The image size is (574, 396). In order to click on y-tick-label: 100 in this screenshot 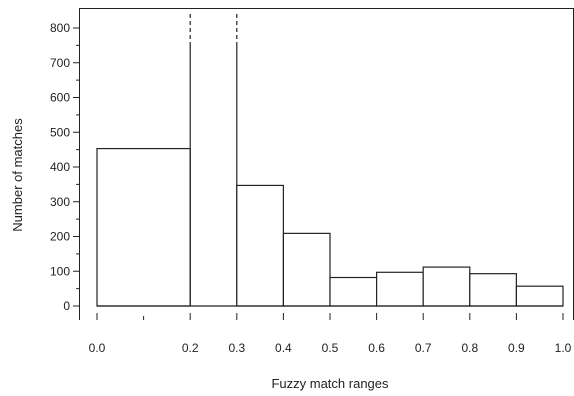, I will do `click(60, 271)`.